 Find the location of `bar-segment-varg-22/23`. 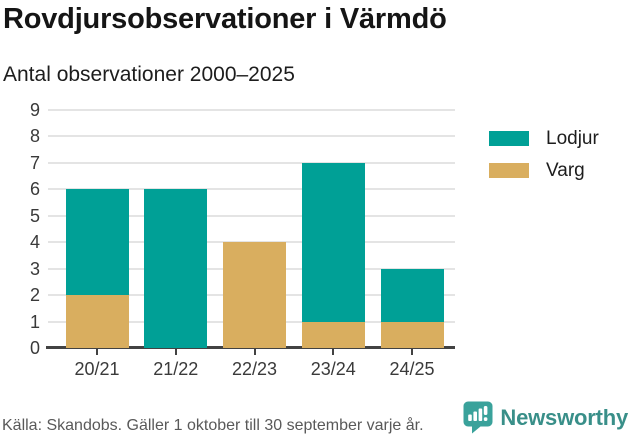

bar-segment-varg-22/23 is located at coordinates (254, 295).